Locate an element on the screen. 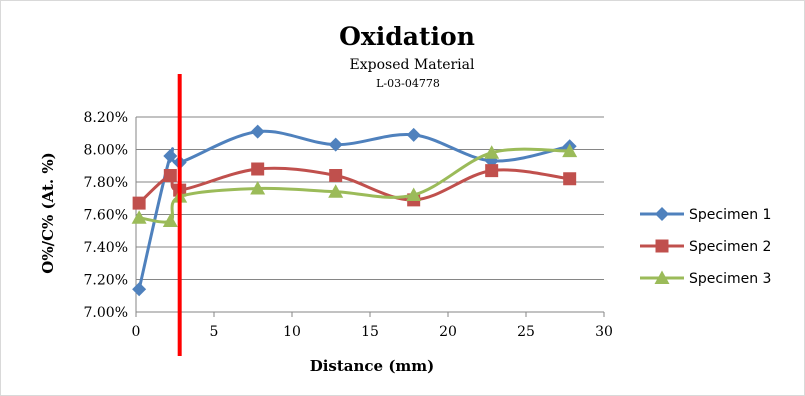  legend: Specimen 1 Specimen 2 Specimen 3 is located at coordinates (705, 247).